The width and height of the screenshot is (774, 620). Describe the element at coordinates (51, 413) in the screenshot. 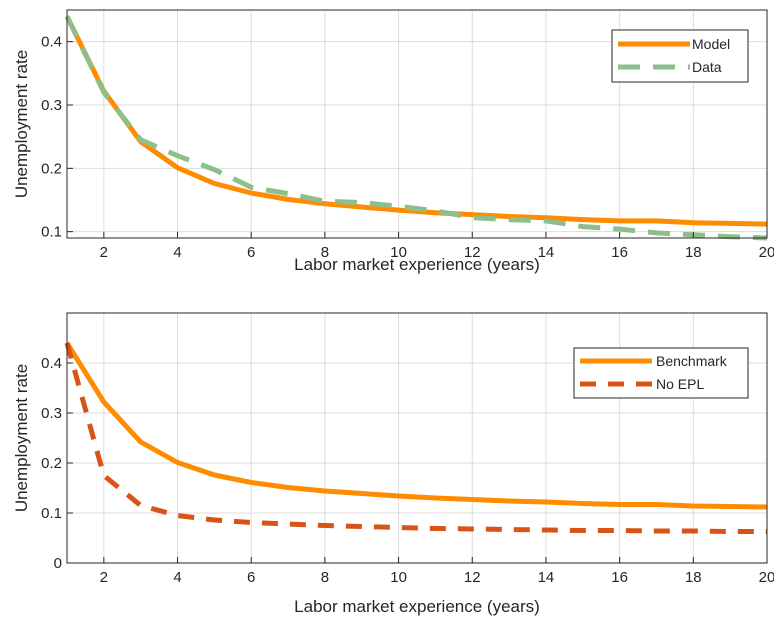

I see `bottom-y-tick-label: 0.3` at that location.